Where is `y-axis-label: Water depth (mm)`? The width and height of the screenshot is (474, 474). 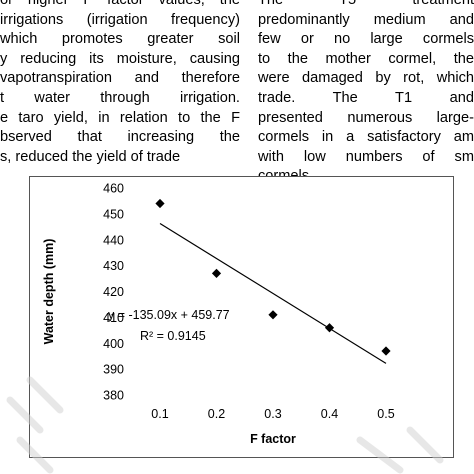
y-axis-label: Water depth (mm) is located at coordinates (49, 292).